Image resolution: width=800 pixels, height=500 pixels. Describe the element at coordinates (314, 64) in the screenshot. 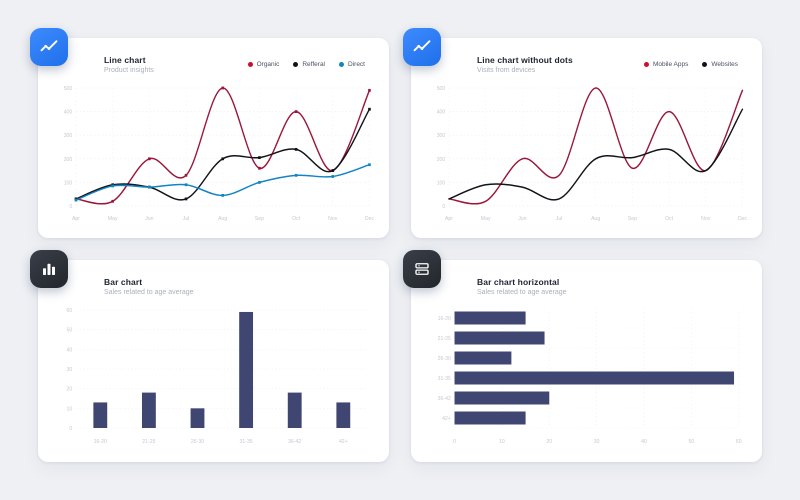

I see `legend-label-refferal: Refferal` at that location.